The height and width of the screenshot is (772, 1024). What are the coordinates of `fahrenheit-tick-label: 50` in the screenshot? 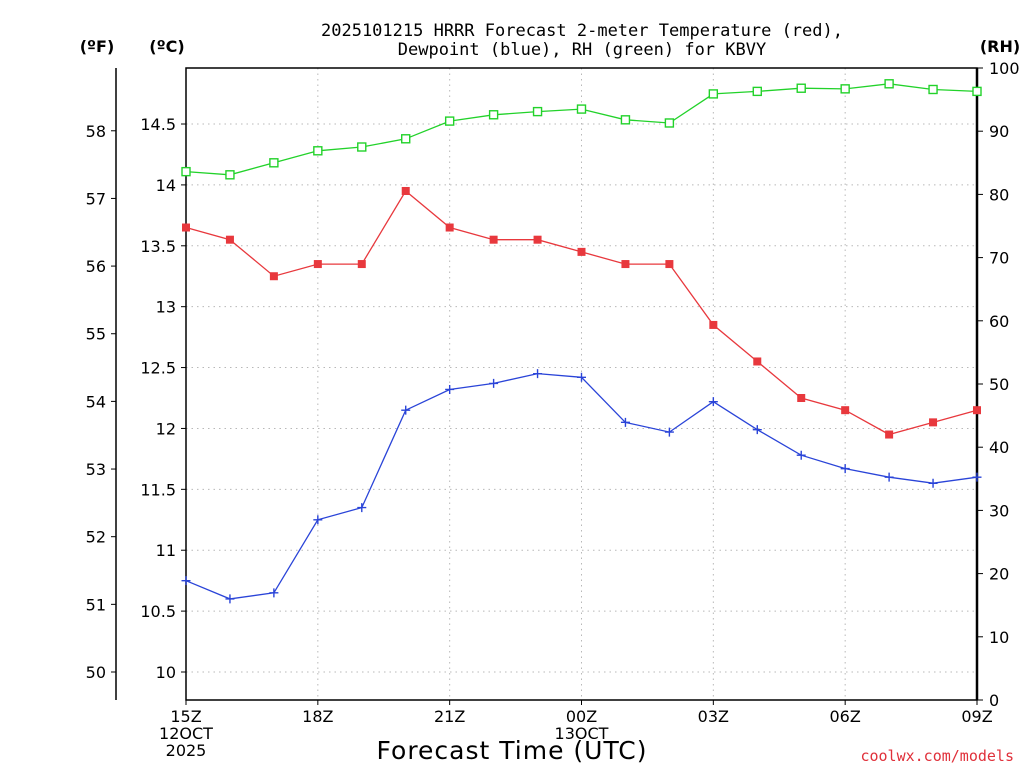 It's located at (96, 672).